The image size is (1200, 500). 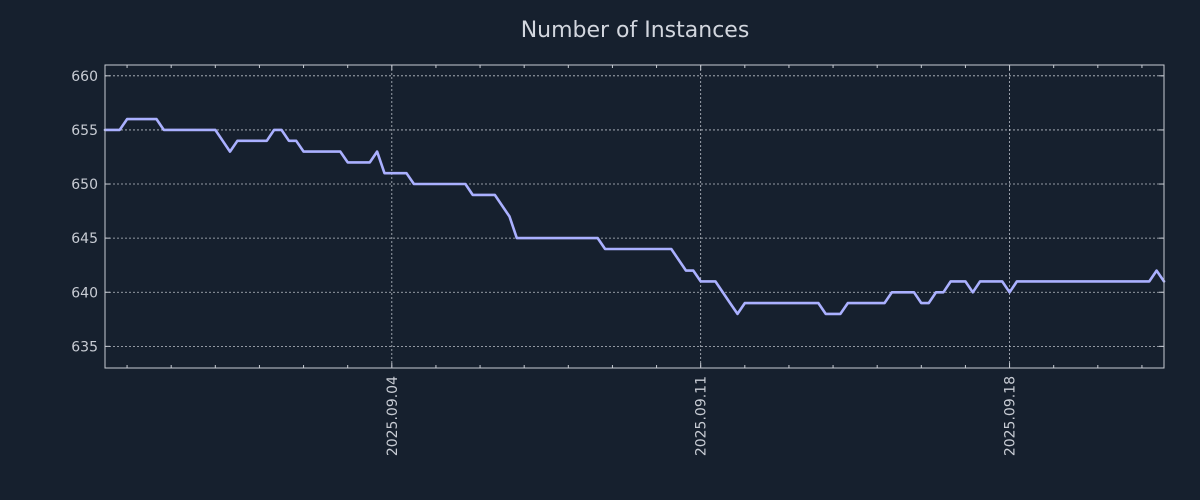 What do you see at coordinates (84, 293) in the screenshot?
I see `y-tick-label: 640` at bounding box center [84, 293].